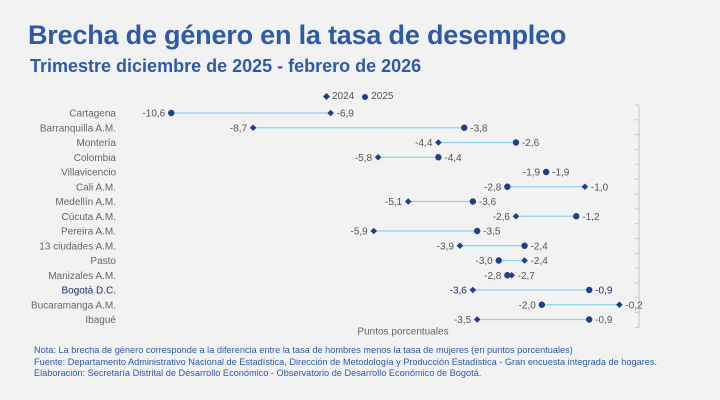  Describe the element at coordinates (88, 173) in the screenshot. I see `category-label: Villavicencio` at that location.